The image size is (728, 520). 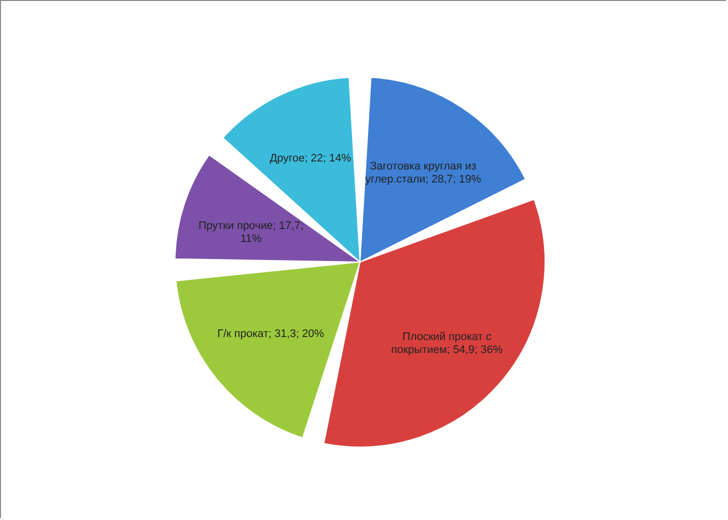 I want to click on slice-label: Плоский прокат с покрытием; 54,9; 36%, so click(x=447, y=343).